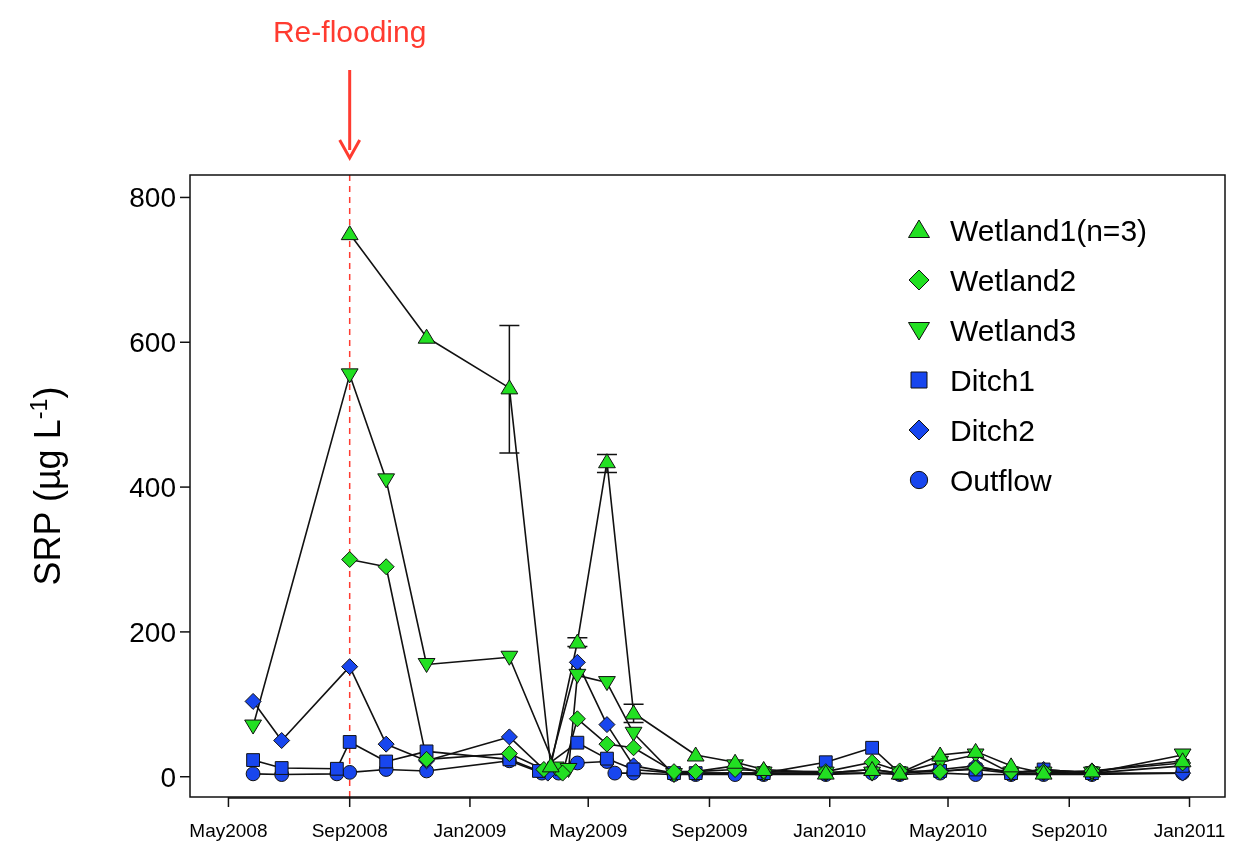 This screenshot has height=861, width=1249. Describe the element at coordinates (948, 830) in the screenshot. I see `x-tick-label: May2010` at that location.